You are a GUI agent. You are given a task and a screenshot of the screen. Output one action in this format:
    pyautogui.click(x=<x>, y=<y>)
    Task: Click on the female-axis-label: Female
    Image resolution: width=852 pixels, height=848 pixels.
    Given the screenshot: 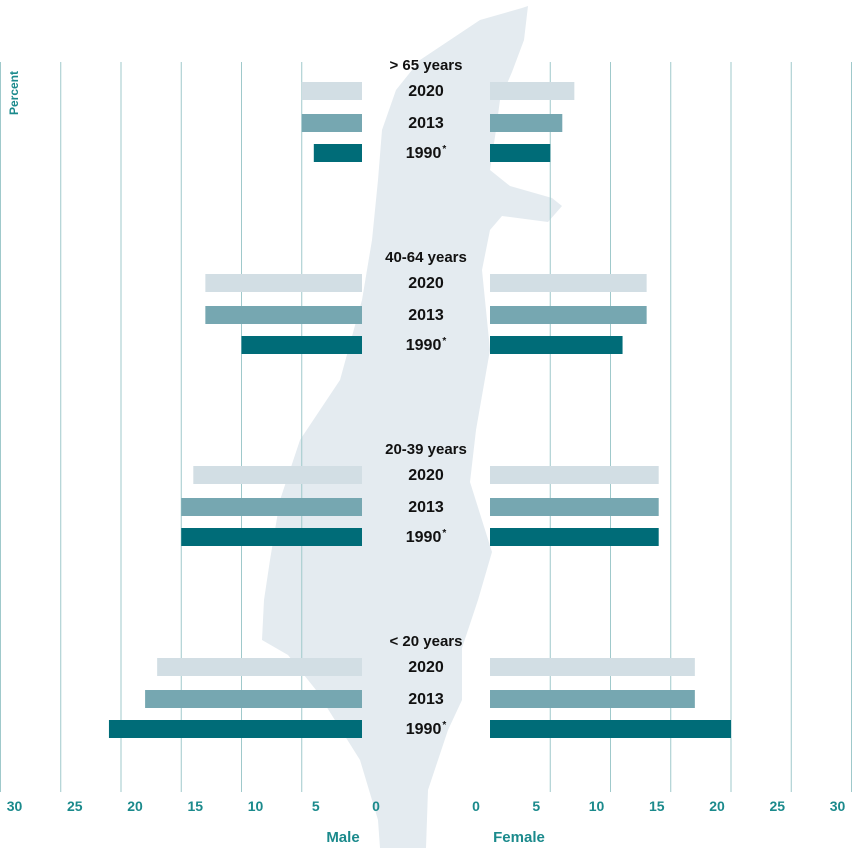 What is the action you would take?
    pyautogui.click(x=519, y=837)
    